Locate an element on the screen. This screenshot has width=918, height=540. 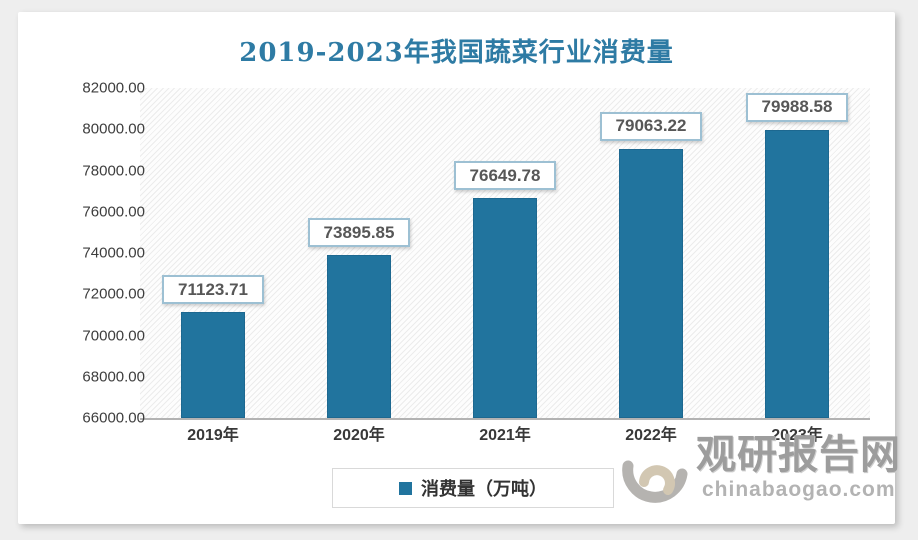
watermark: 观研报告网 chinabaogao.com is located at coordinates (757, 478).